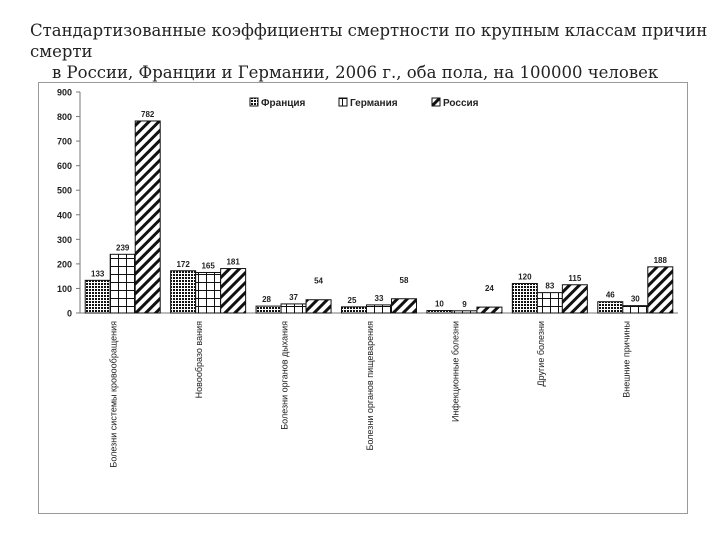 Image resolution: width=720 pixels, height=540 pixels. I want to click on y-tick-label: 400, so click(64, 215).